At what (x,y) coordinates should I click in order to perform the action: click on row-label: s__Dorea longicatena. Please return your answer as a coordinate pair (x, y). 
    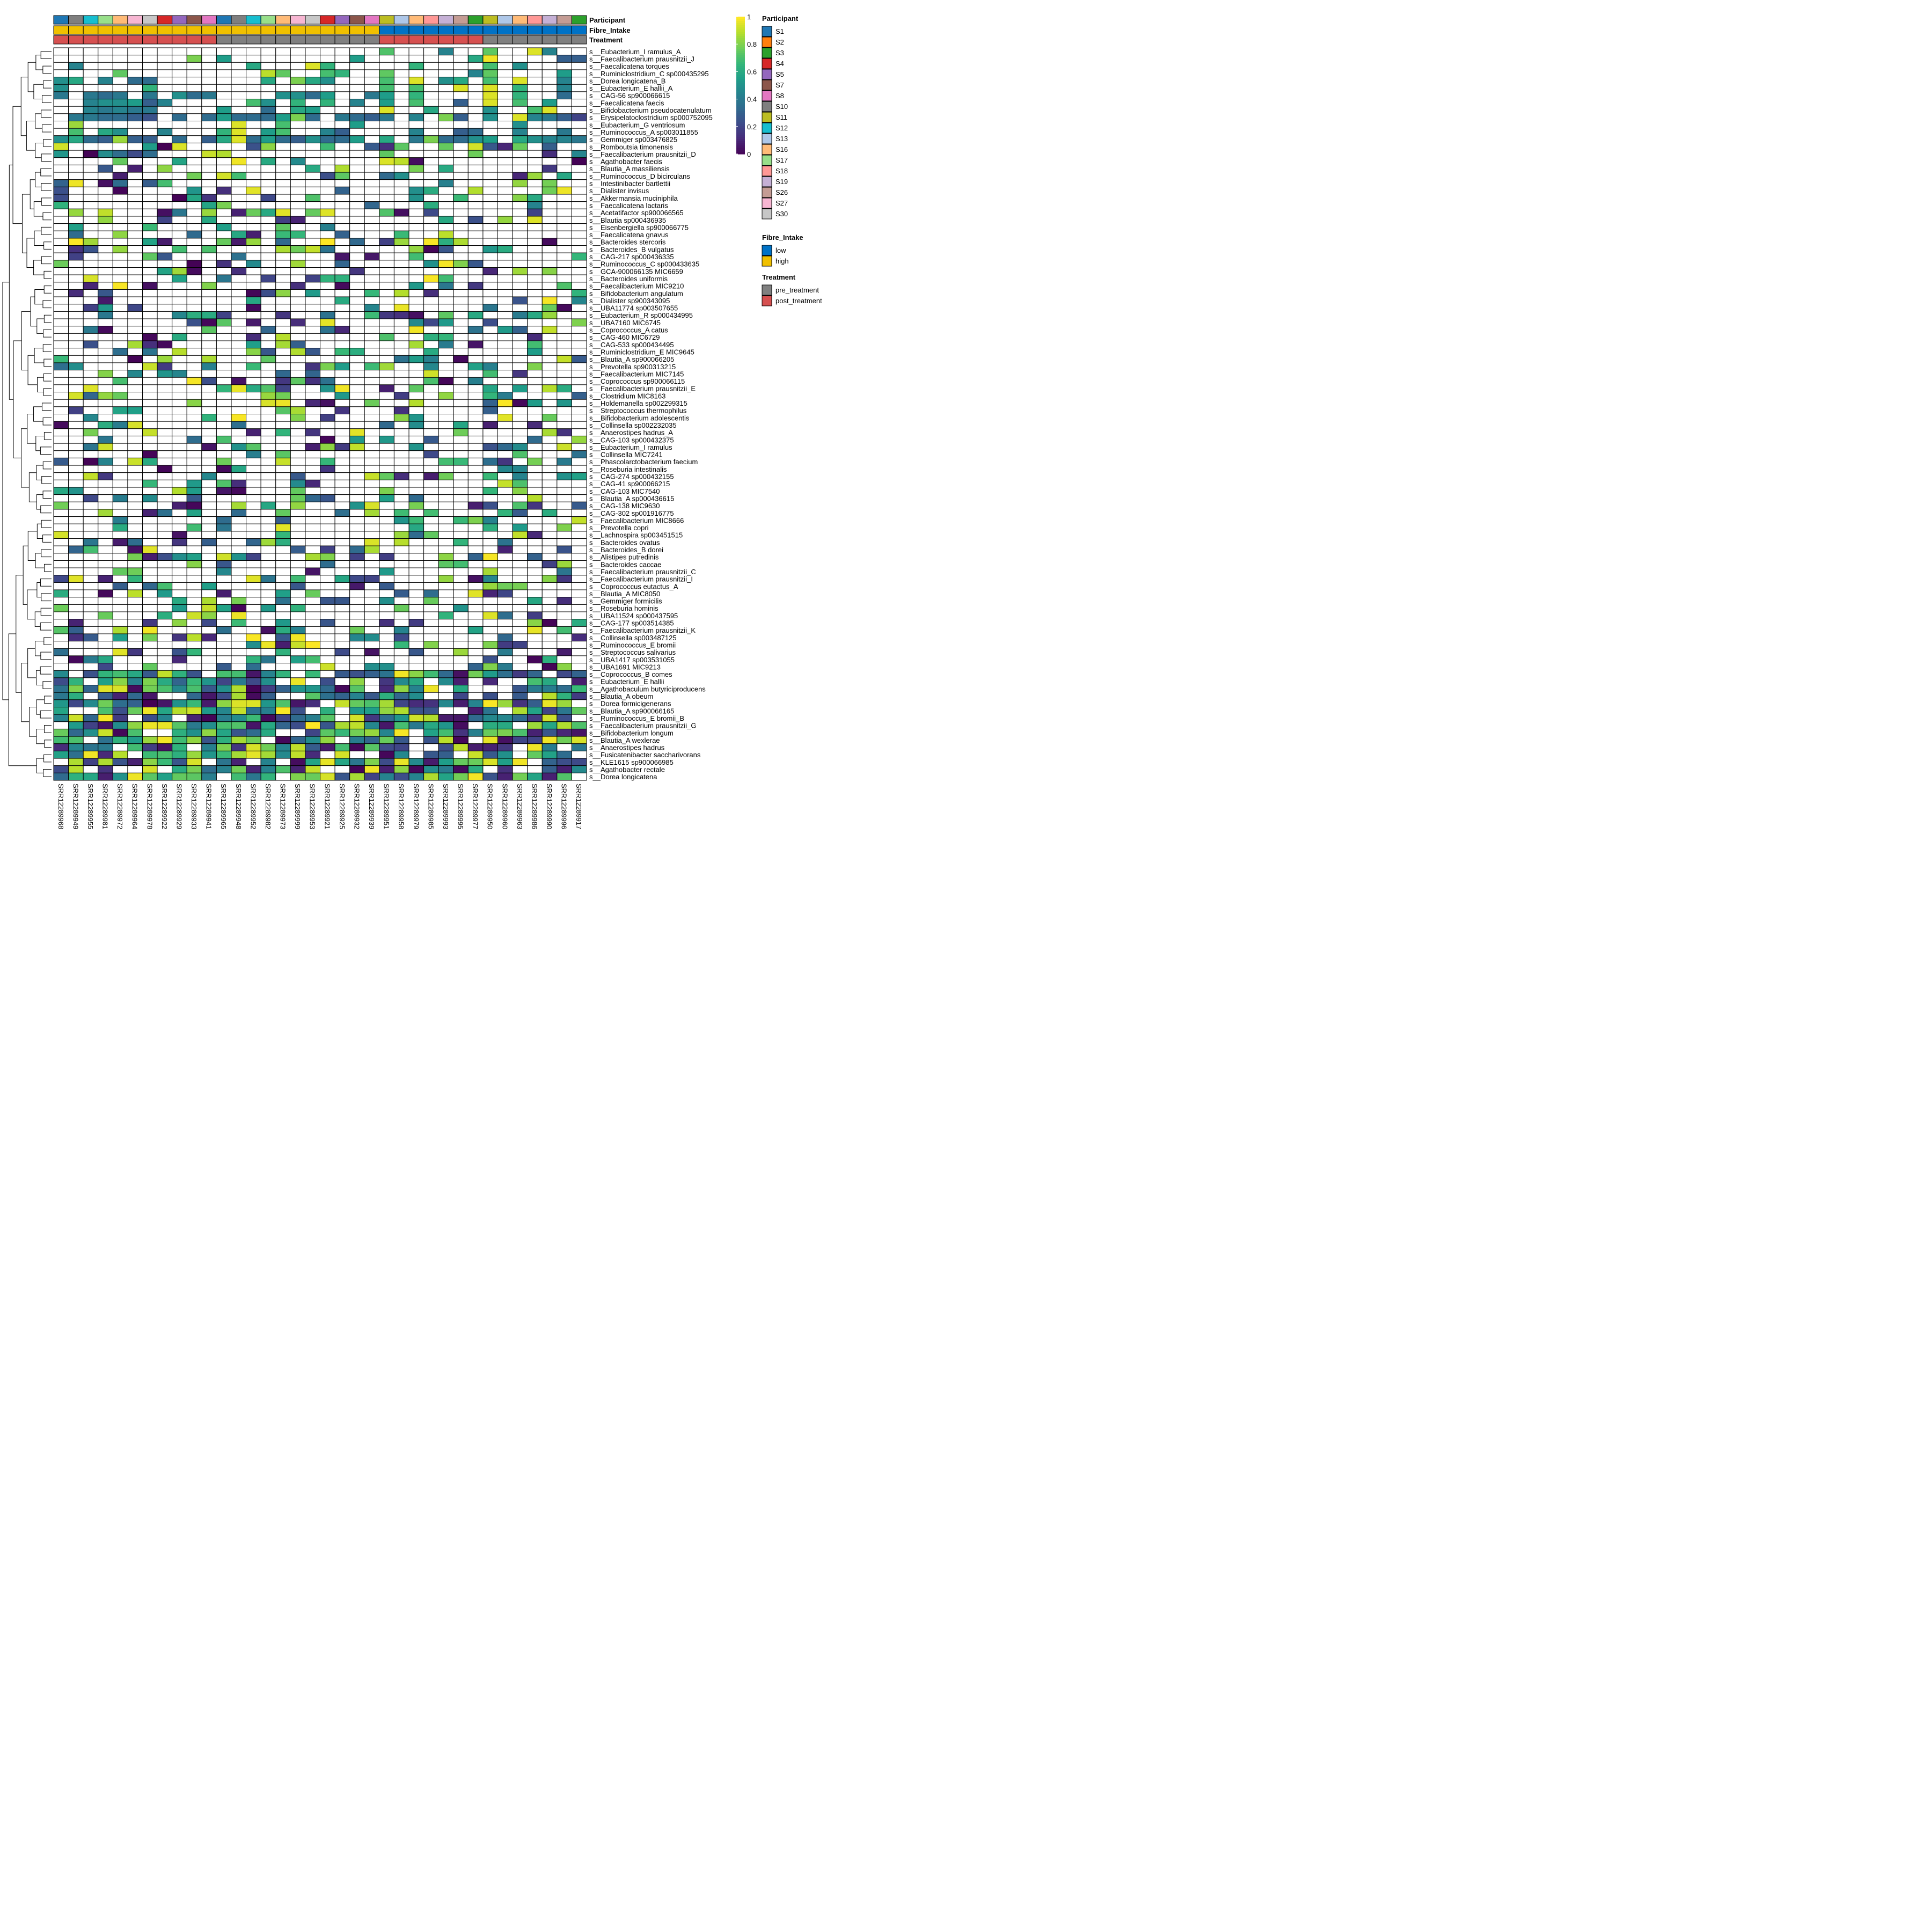
    Looking at the image, I should click on (623, 777).